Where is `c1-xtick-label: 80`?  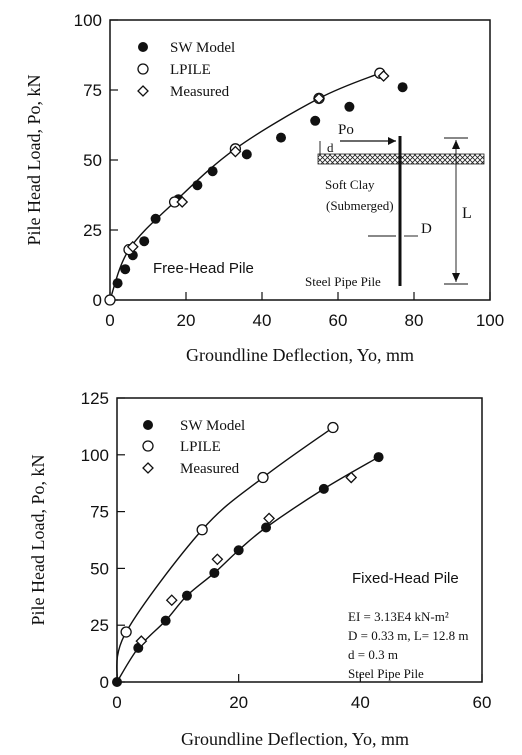 c1-xtick-label: 80 is located at coordinates (414, 320).